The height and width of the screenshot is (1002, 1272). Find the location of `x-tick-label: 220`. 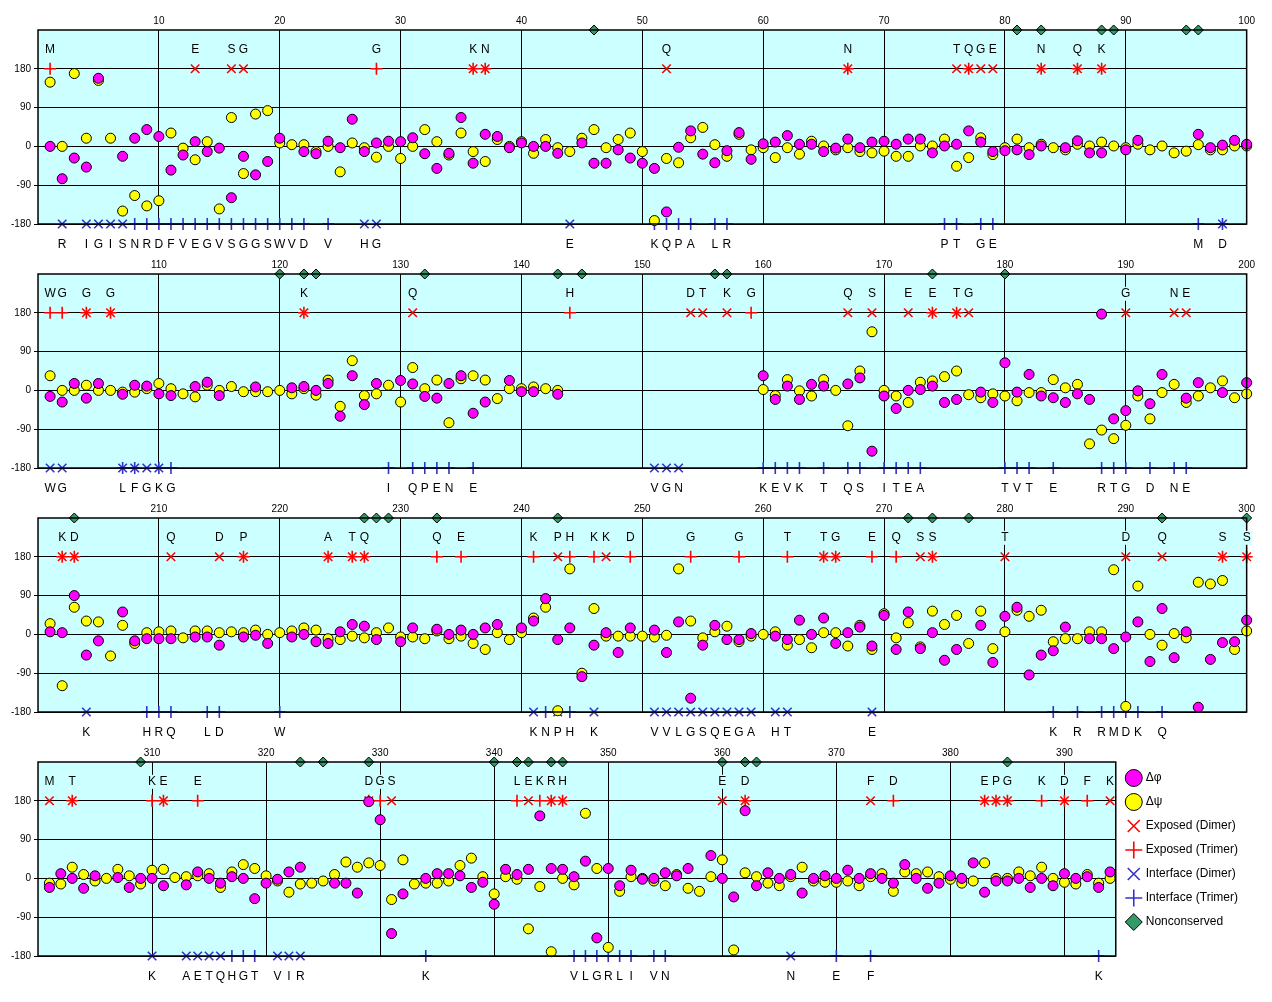

x-tick-label: 220 is located at coordinates (280, 508).